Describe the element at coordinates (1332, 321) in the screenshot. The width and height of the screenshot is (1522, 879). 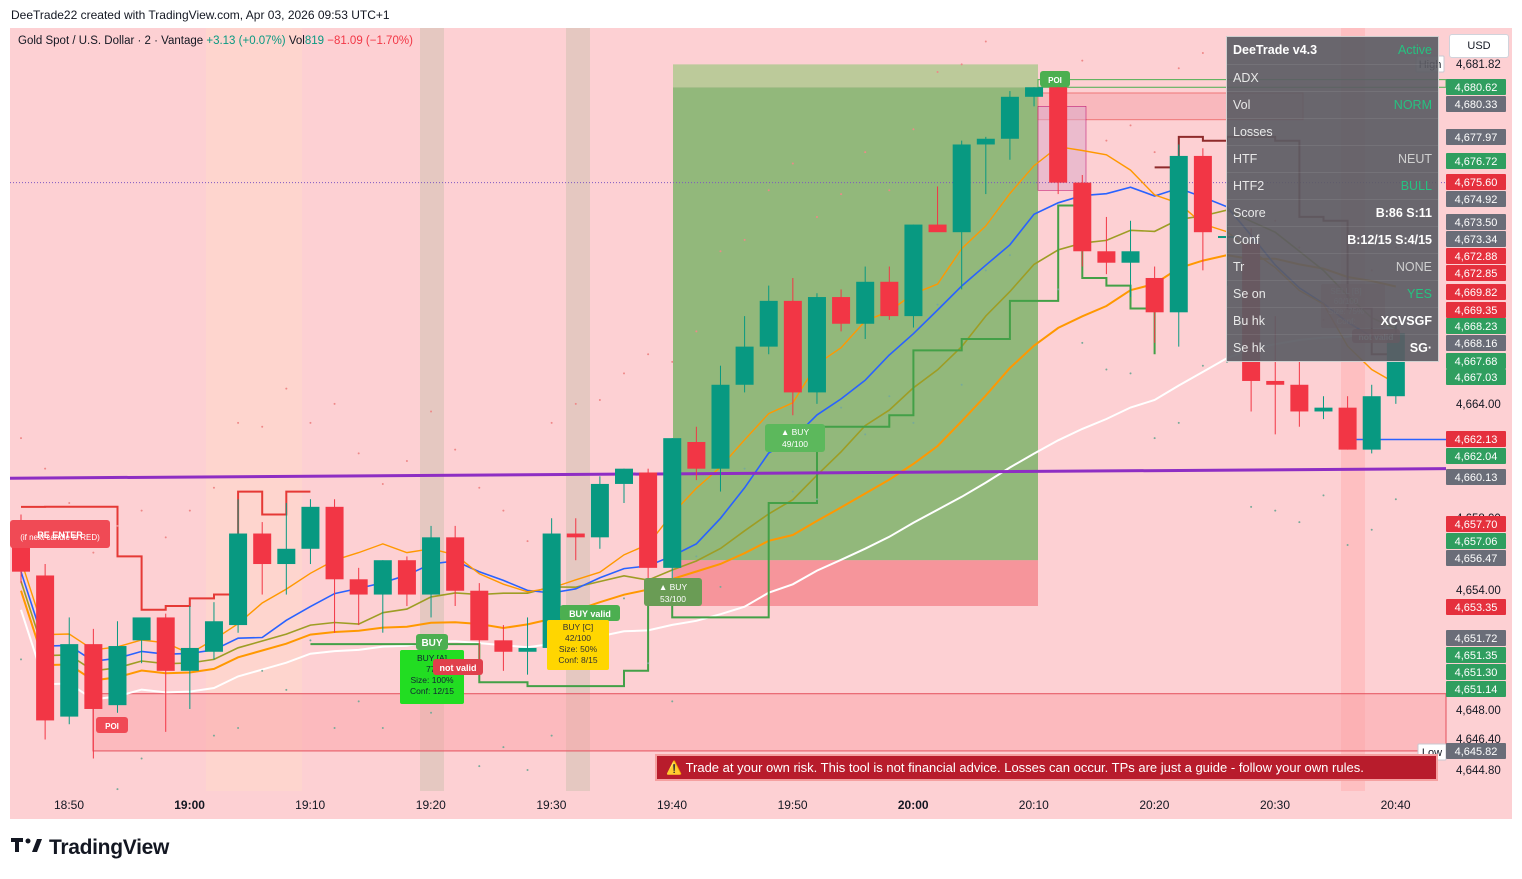
I see `panel-row: Bu hk XCVSGF` at that location.